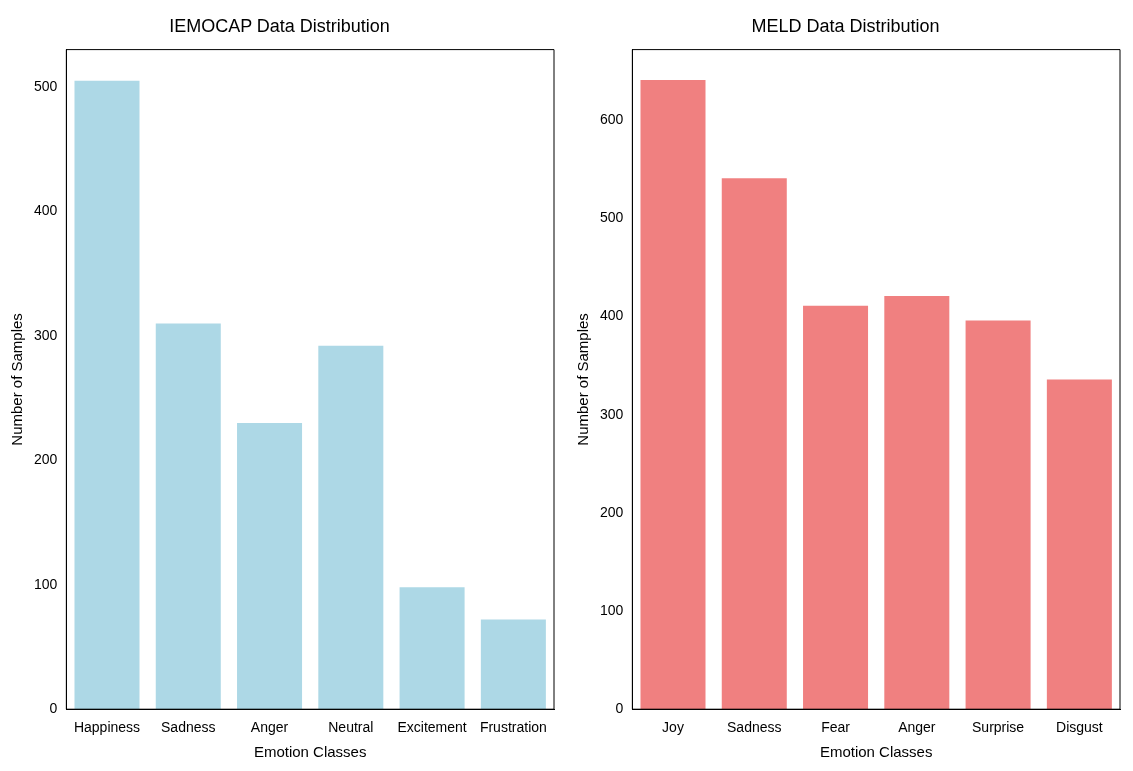  What do you see at coordinates (673, 727) in the screenshot?
I see `x-tick-label: Joy` at bounding box center [673, 727].